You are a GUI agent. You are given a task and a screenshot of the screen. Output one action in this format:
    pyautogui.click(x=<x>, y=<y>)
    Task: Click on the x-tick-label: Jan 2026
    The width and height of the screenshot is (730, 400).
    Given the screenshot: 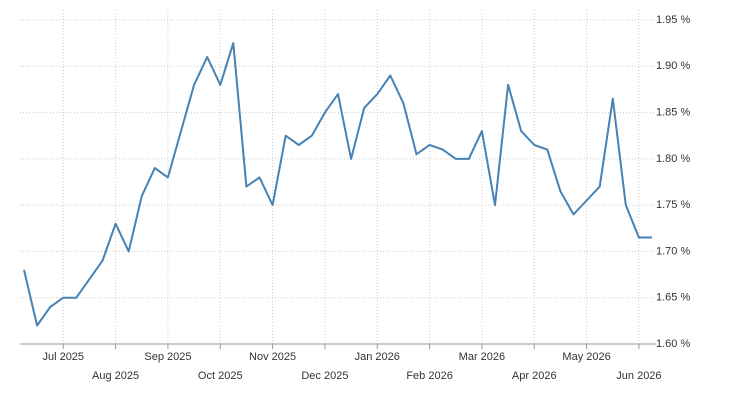 What is the action you would take?
    pyautogui.click(x=377, y=357)
    